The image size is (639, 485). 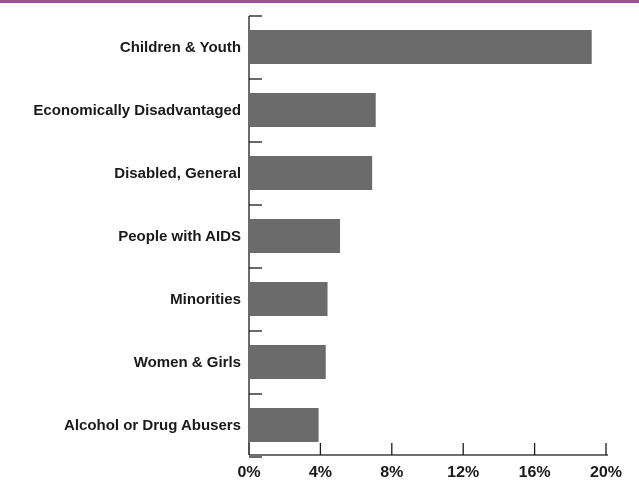 What do you see at coordinates (187, 362) in the screenshot?
I see `category-label: Women & Girls` at bounding box center [187, 362].